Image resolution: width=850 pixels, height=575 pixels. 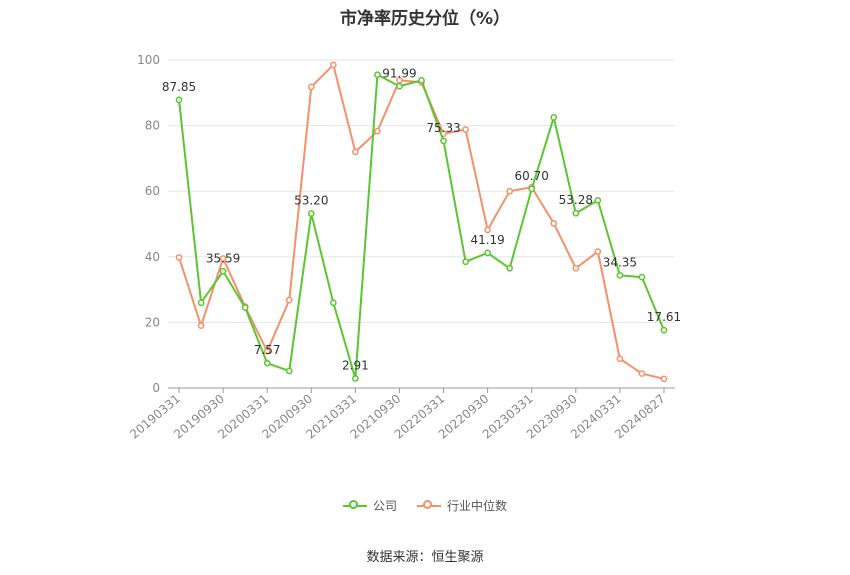 I want to click on y-tick-label: 0, so click(x=156, y=388).